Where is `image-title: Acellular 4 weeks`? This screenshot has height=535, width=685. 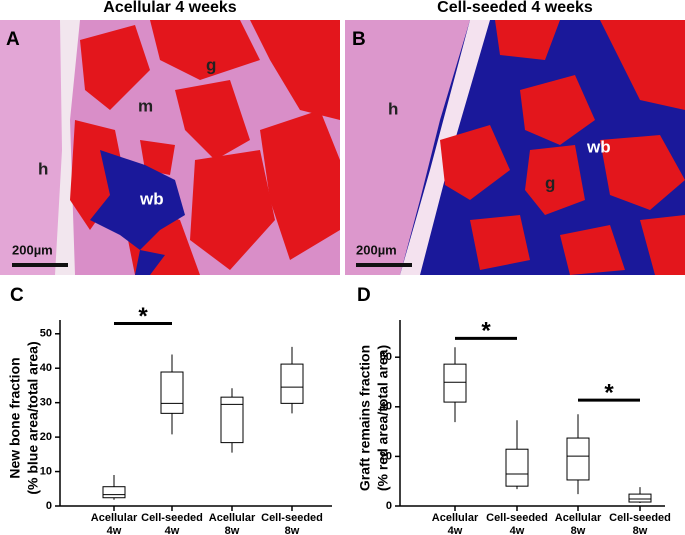 image-title: Acellular 4 weeks is located at coordinates (170, 8).